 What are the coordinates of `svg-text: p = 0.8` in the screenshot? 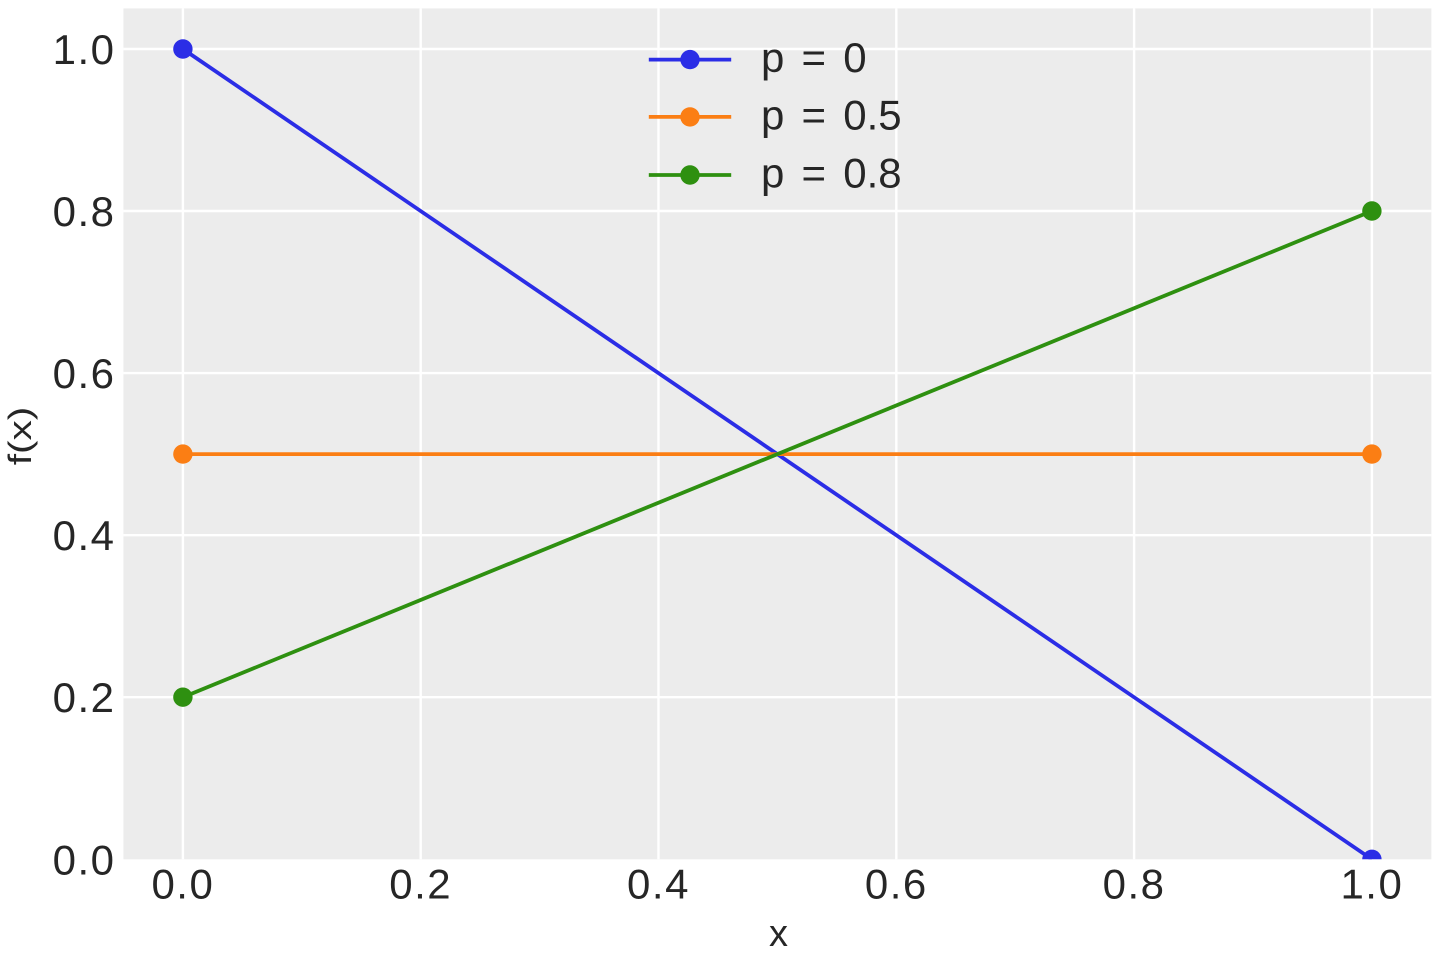 It's located at (831, 172).